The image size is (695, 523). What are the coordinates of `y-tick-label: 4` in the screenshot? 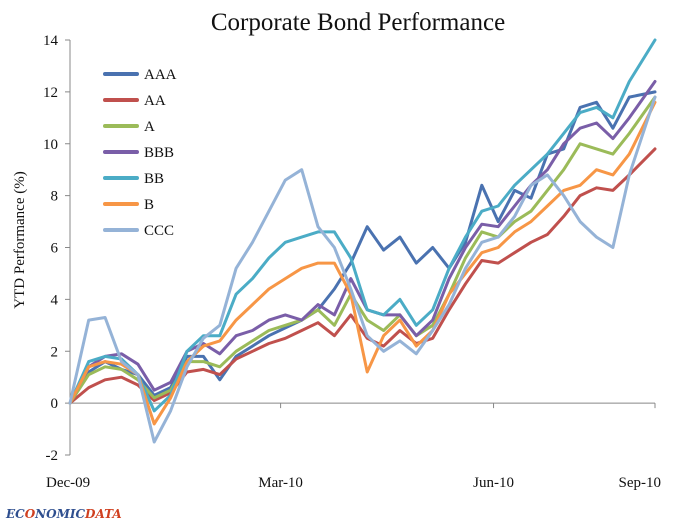 It's located at (55, 300).